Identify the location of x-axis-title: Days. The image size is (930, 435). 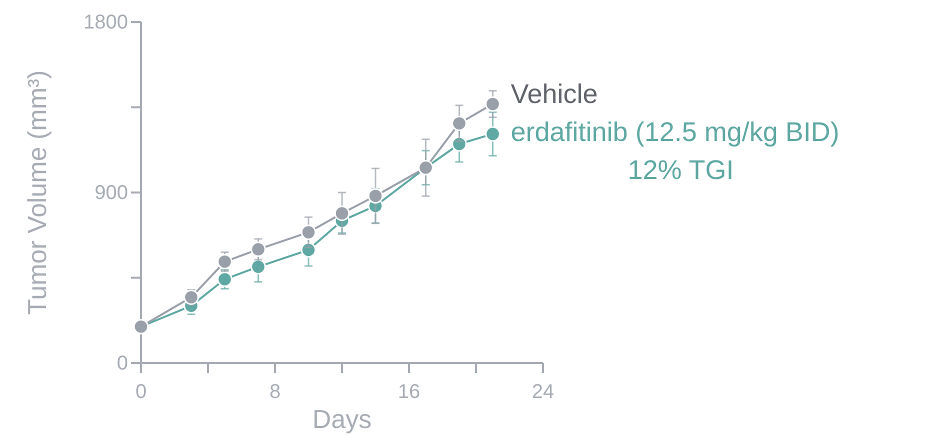
(342, 419).